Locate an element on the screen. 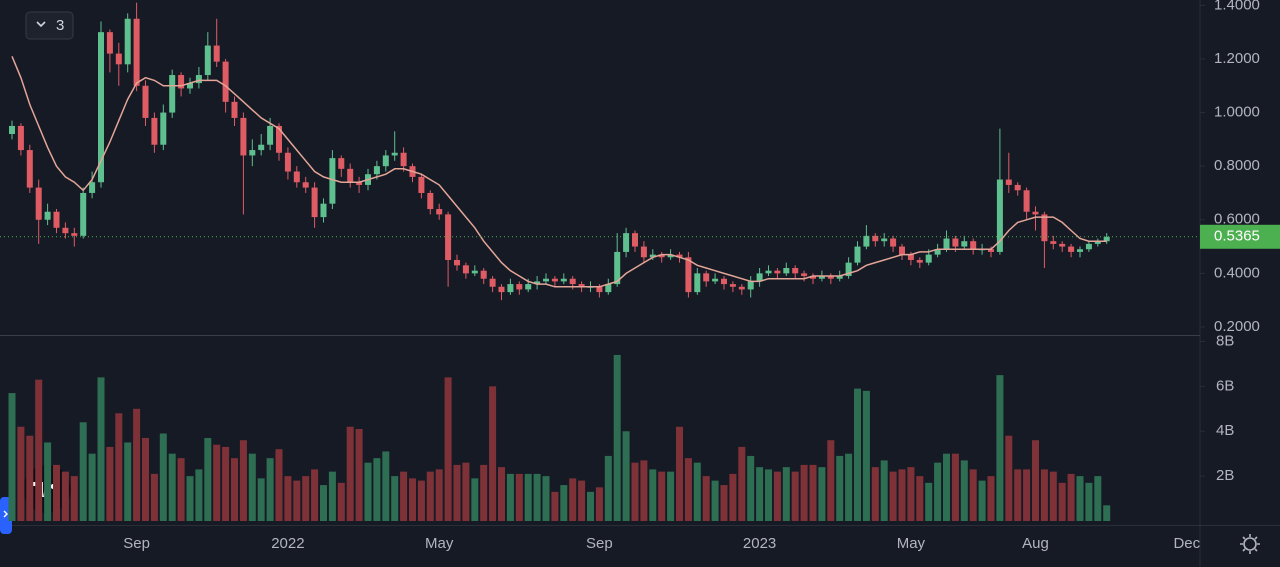  gear-ring is located at coordinates (1250, 544).